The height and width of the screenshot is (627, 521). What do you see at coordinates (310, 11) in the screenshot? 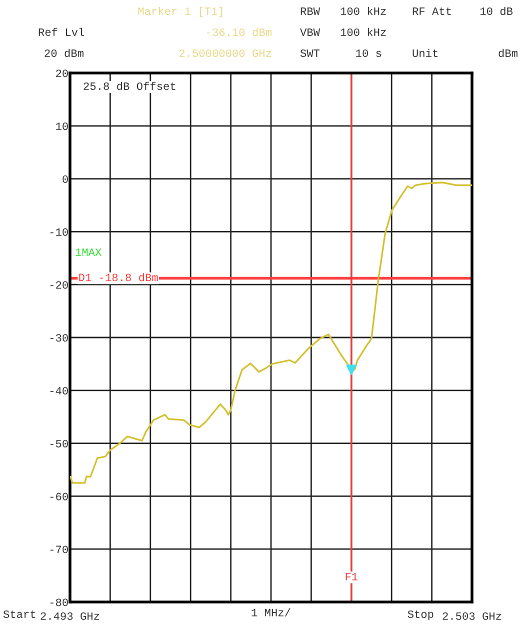
I see `text: RBW` at bounding box center [310, 11].